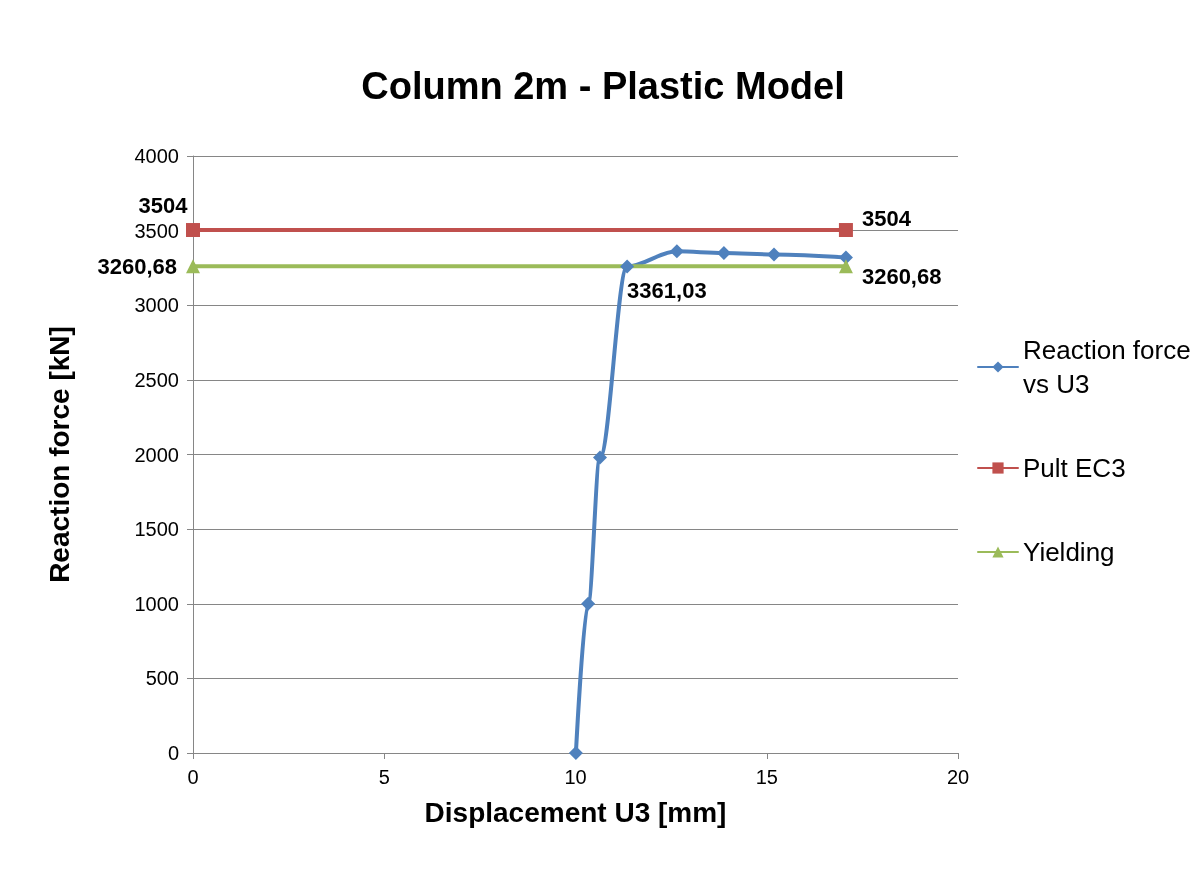  I want to click on legend-label: Yielding, so click(1069, 552).